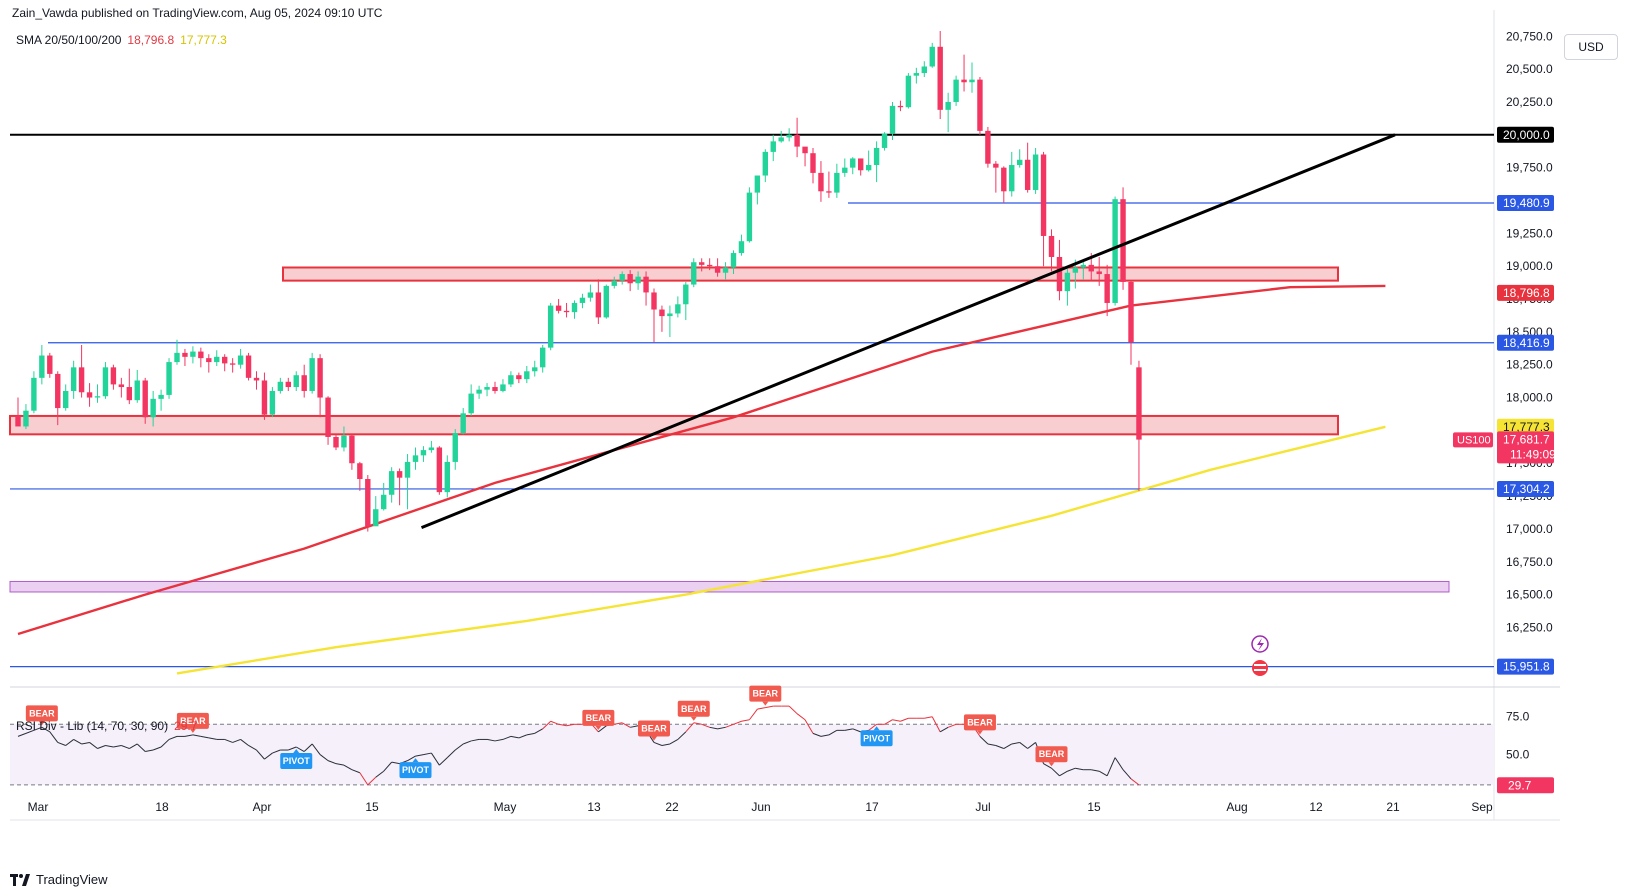 This screenshot has width=1634, height=891. What do you see at coordinates (1482, 807) in the screenshot?
I see `time-tick-label: Sep` at bounding box center [1482, 807].